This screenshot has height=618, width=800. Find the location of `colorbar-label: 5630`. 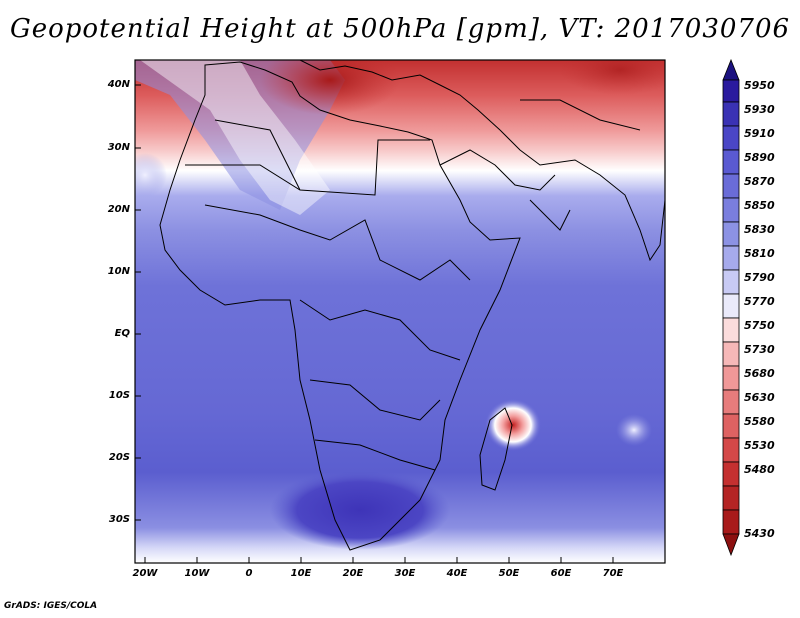

colorbar-label: 5630 is located at coordinates (759, 397).